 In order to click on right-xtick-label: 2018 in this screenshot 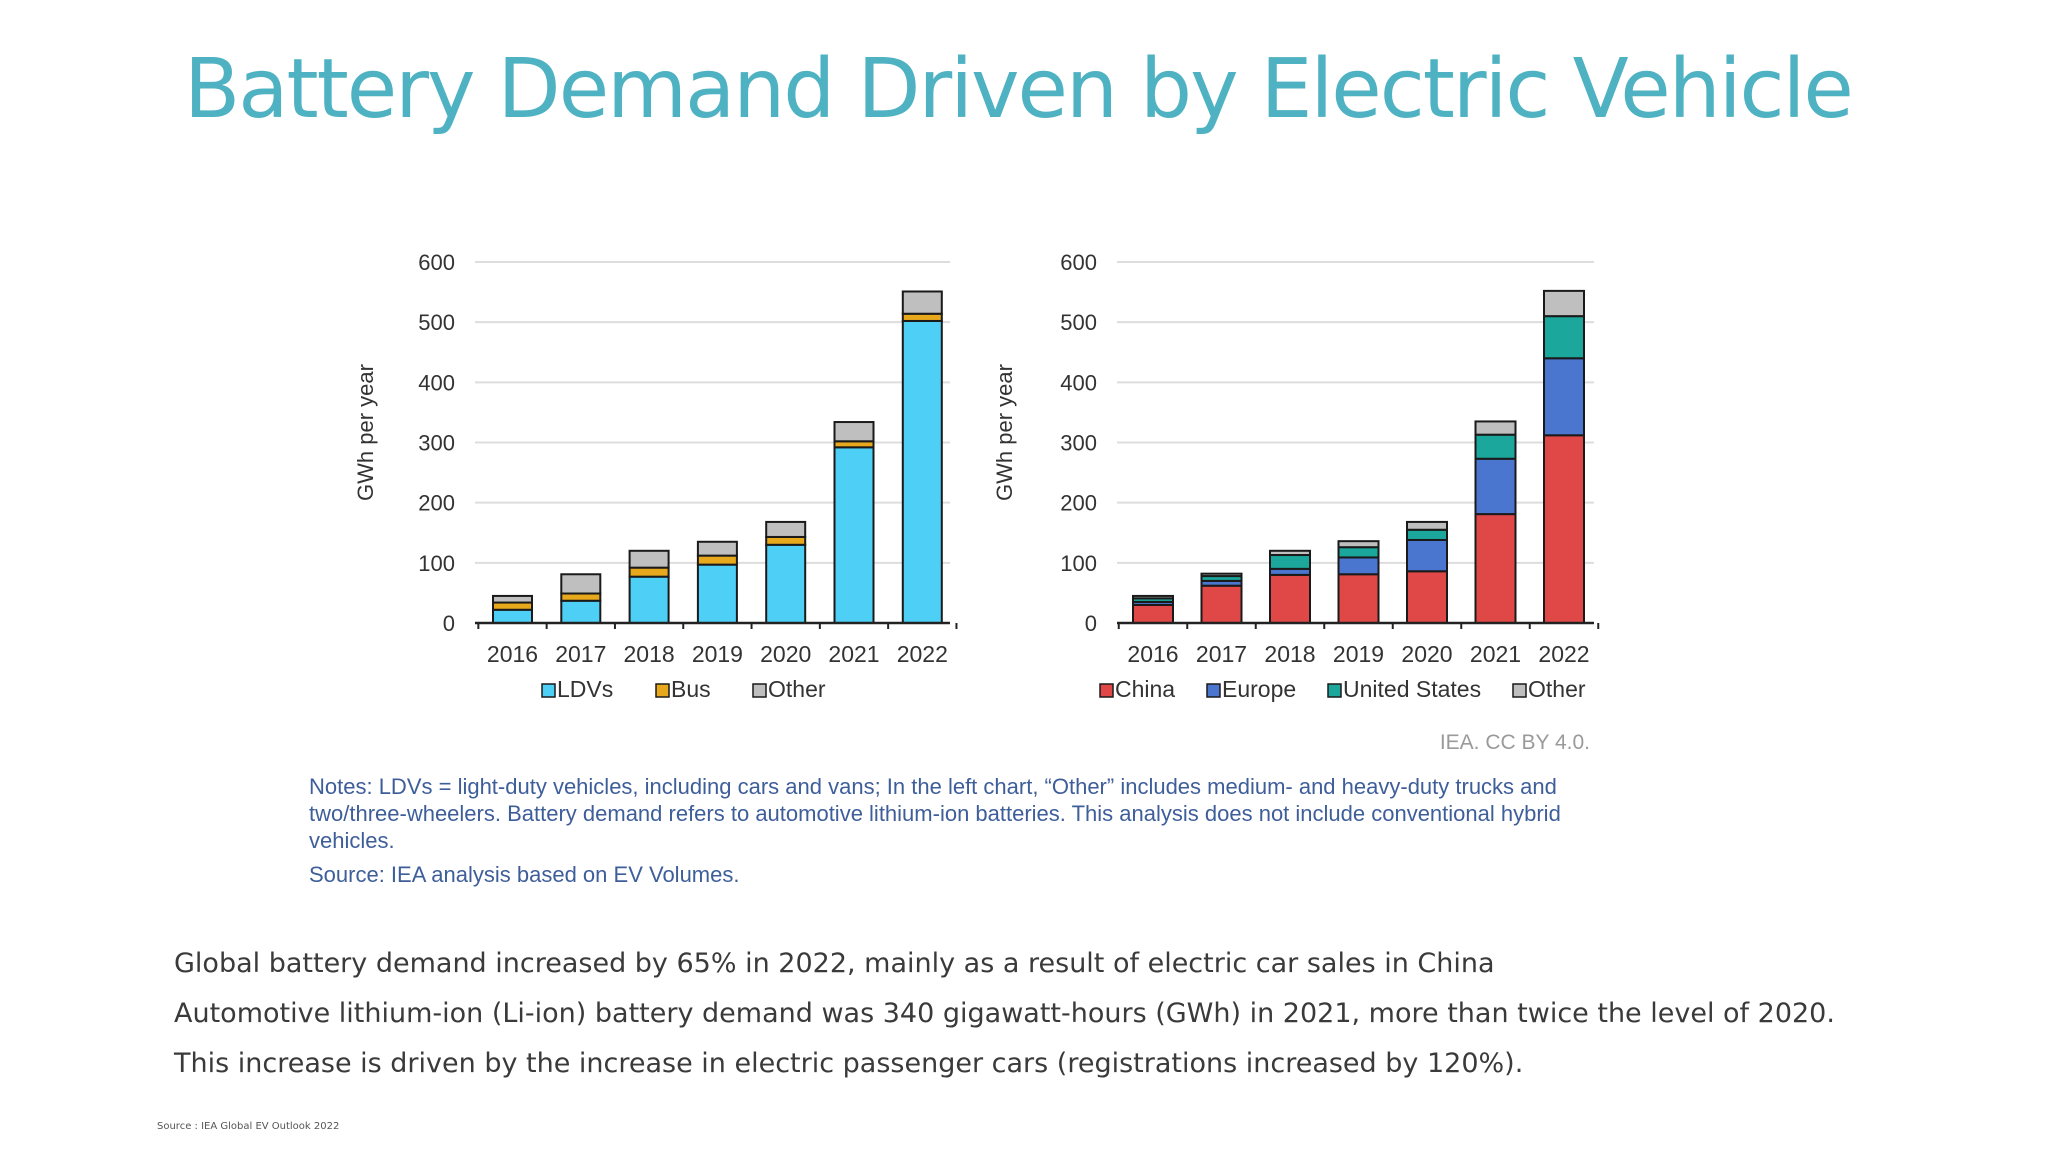, I will do `click(1289, 654)`.